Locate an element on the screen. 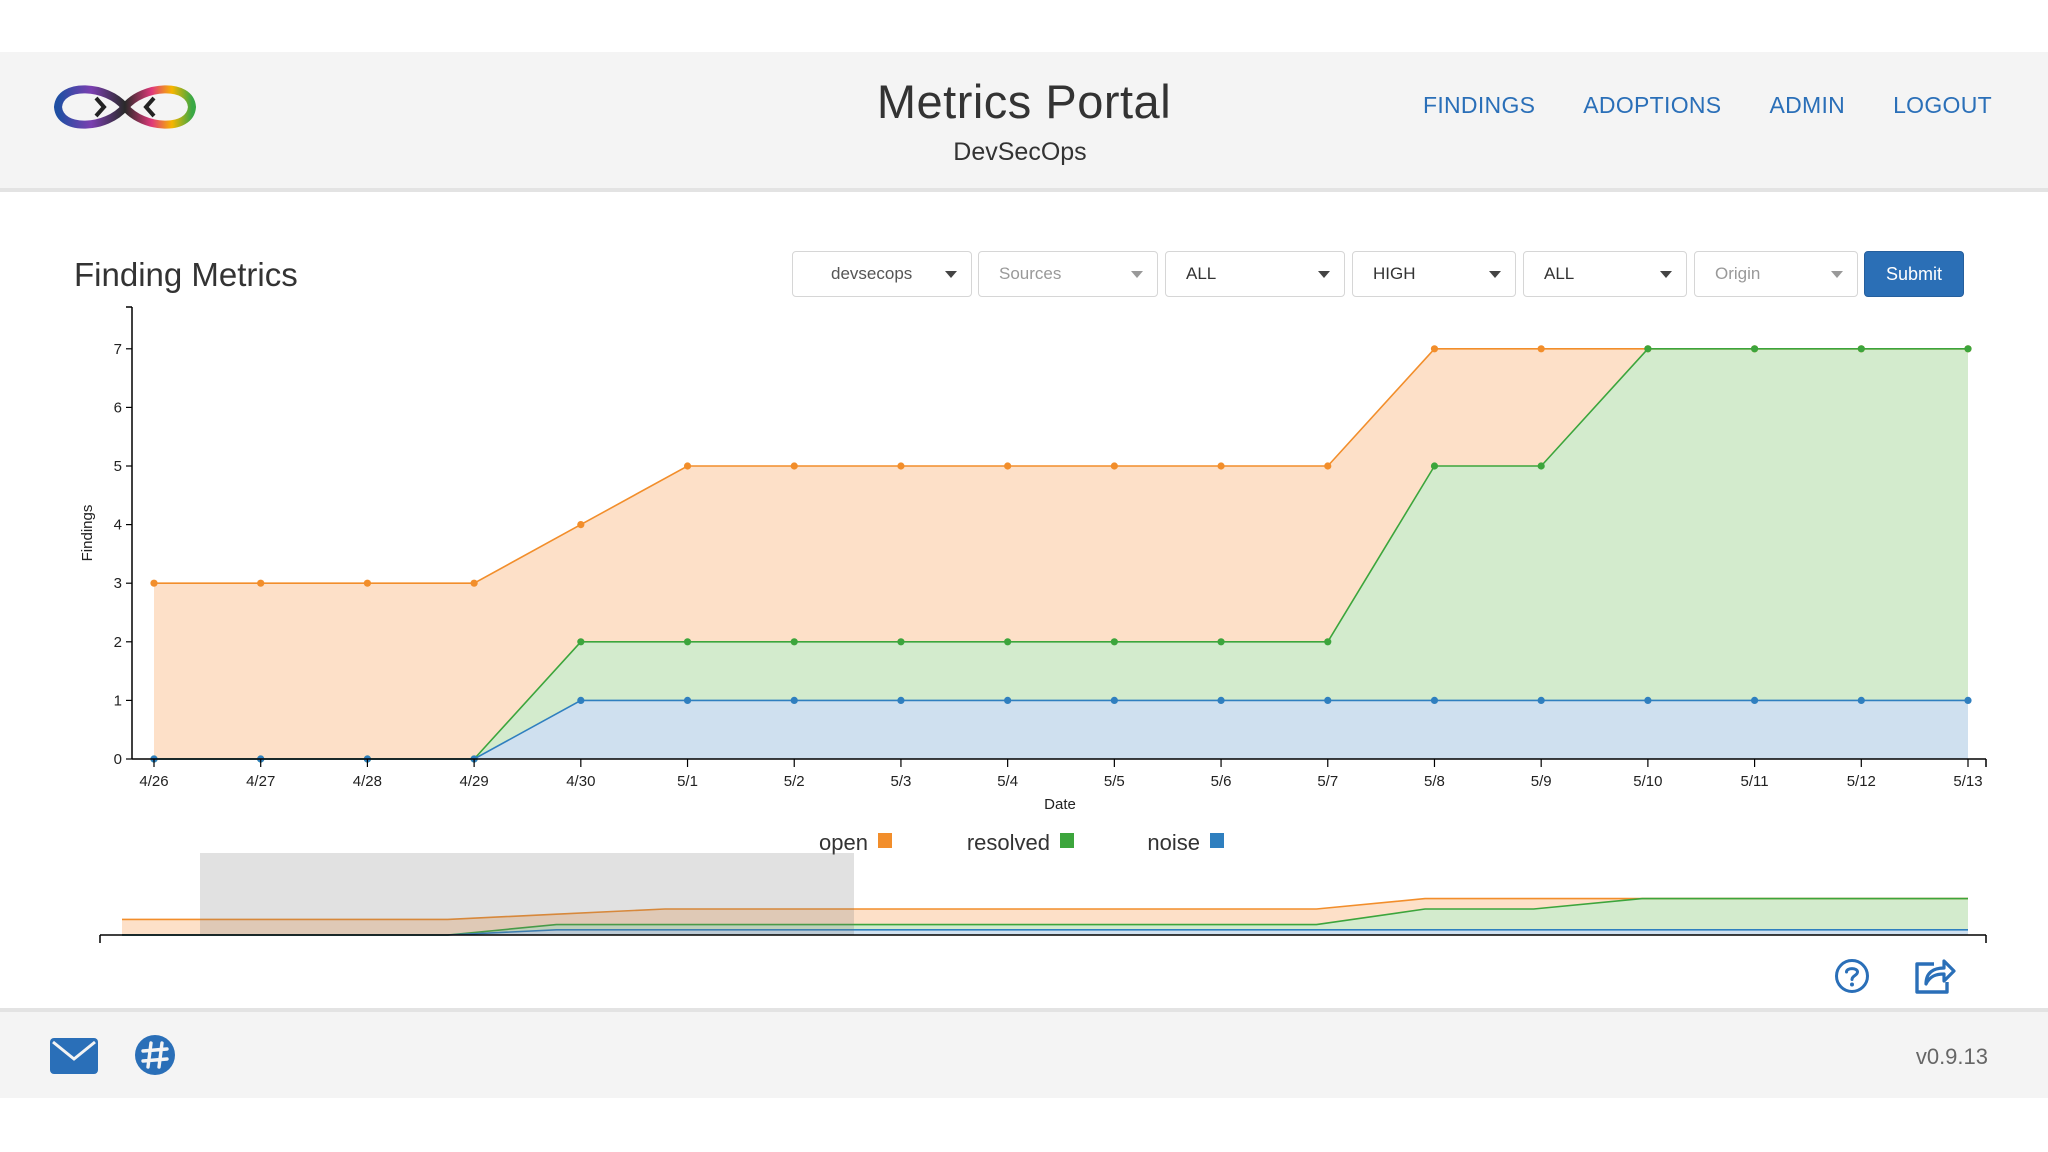 This screenshot has width=2048, height=1152. mail-icon is located at coordinates (74, 1056).